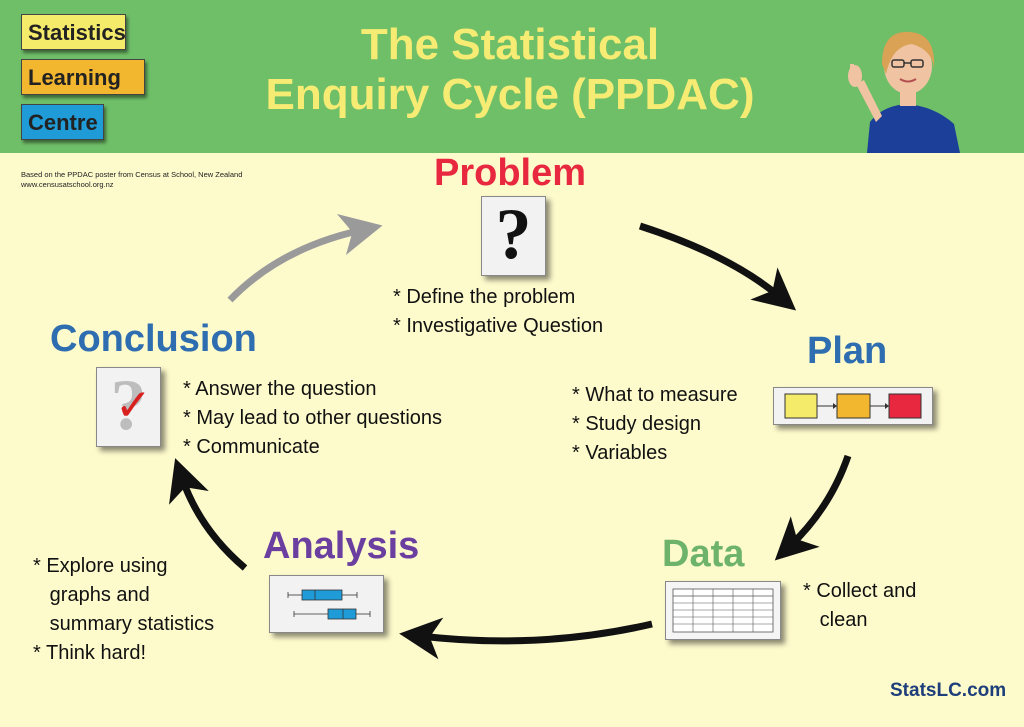  What do you see at coordinates (510, 44) in the screenshot?
I see `title-line-1: The Statistical` at bounding box center [510, 44].